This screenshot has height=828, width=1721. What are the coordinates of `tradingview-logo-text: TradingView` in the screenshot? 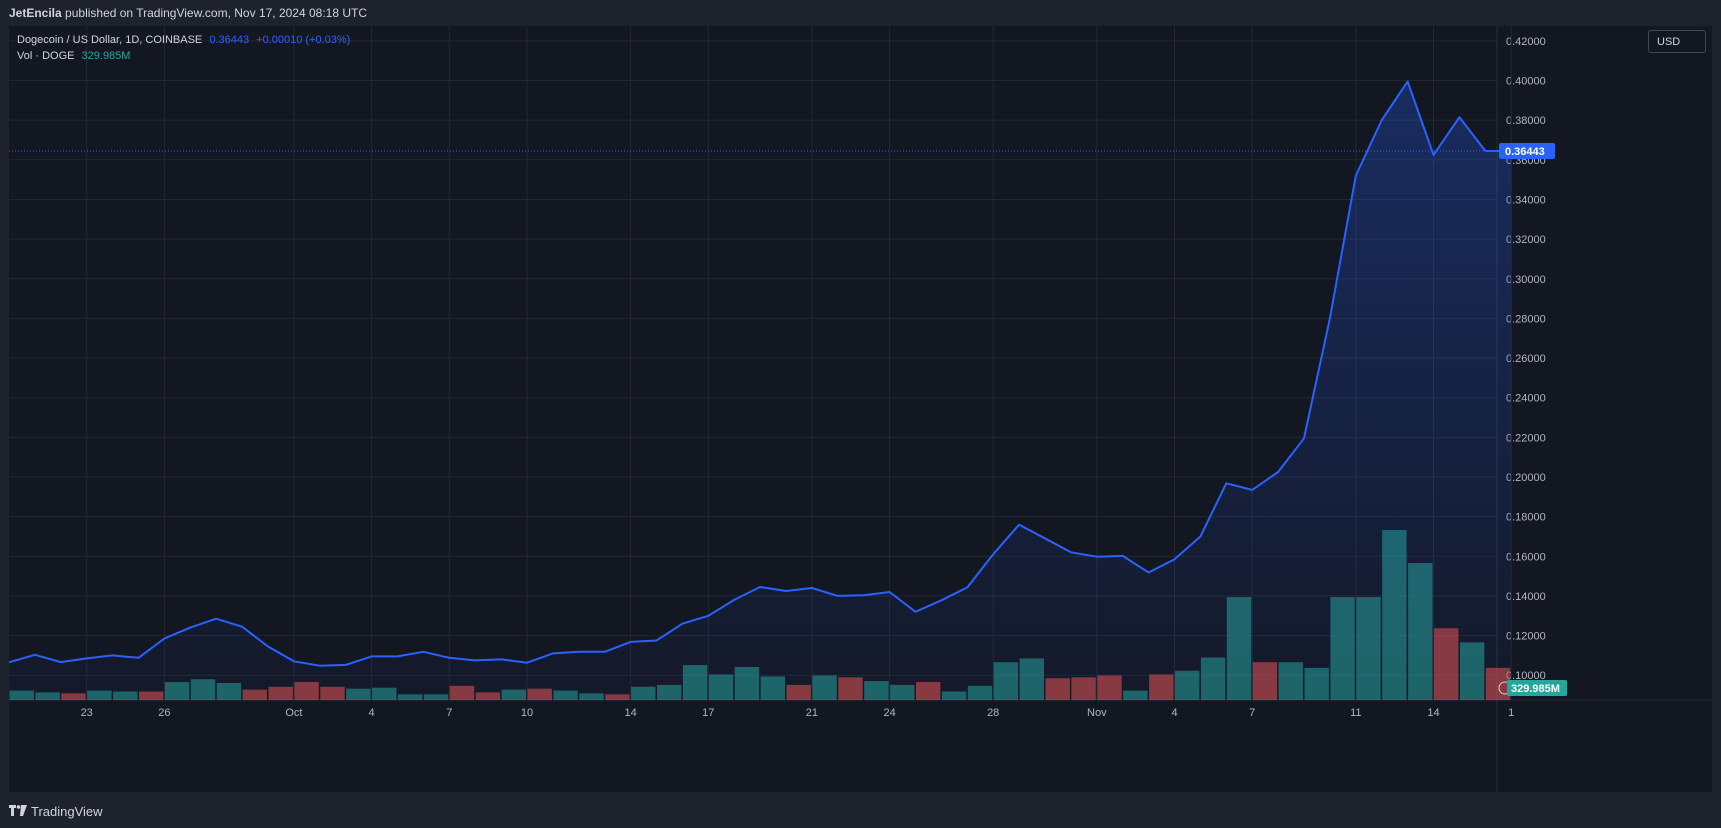 It's located at (67, 811).